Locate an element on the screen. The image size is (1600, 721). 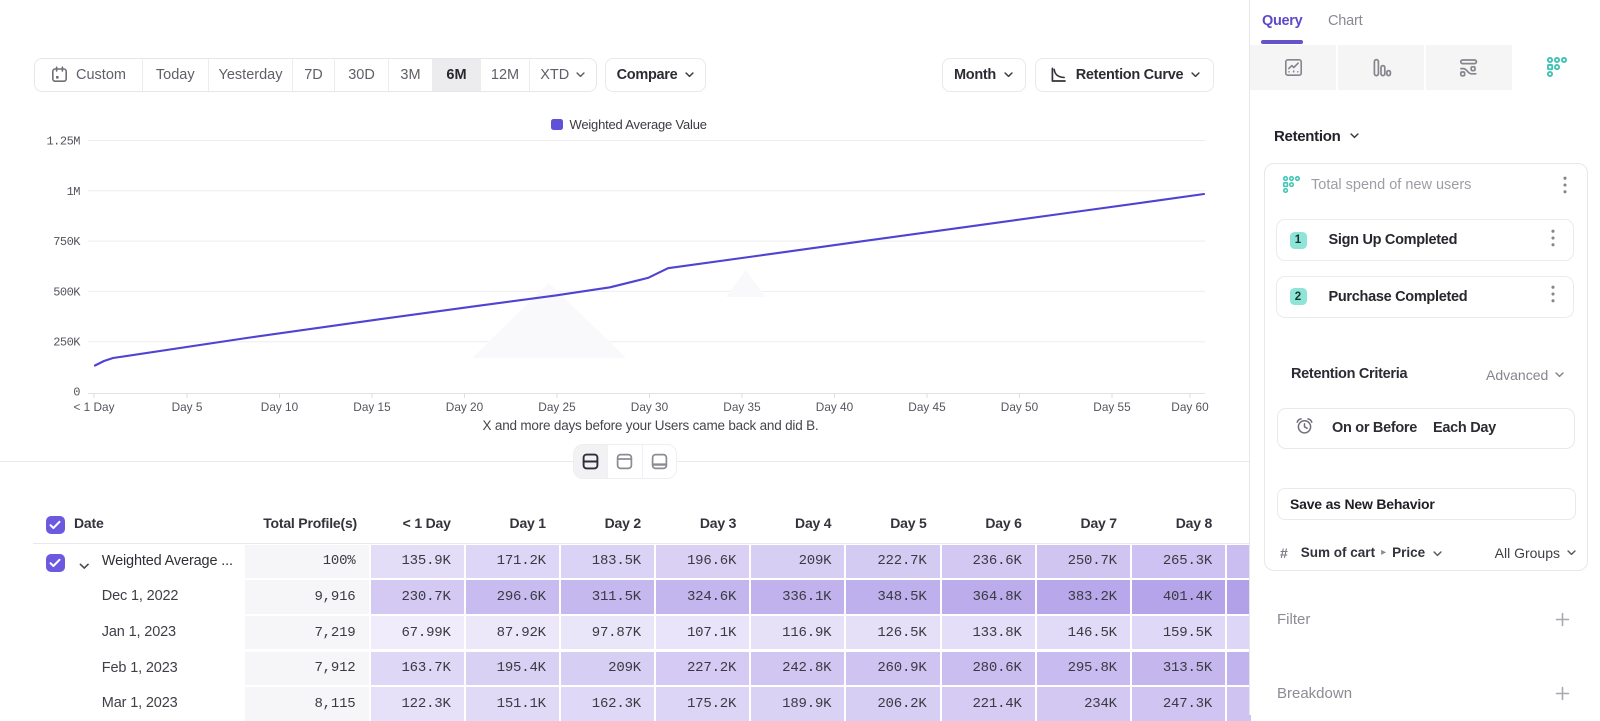
svg-text: < 1 Day is located at coordinates (94, 407).